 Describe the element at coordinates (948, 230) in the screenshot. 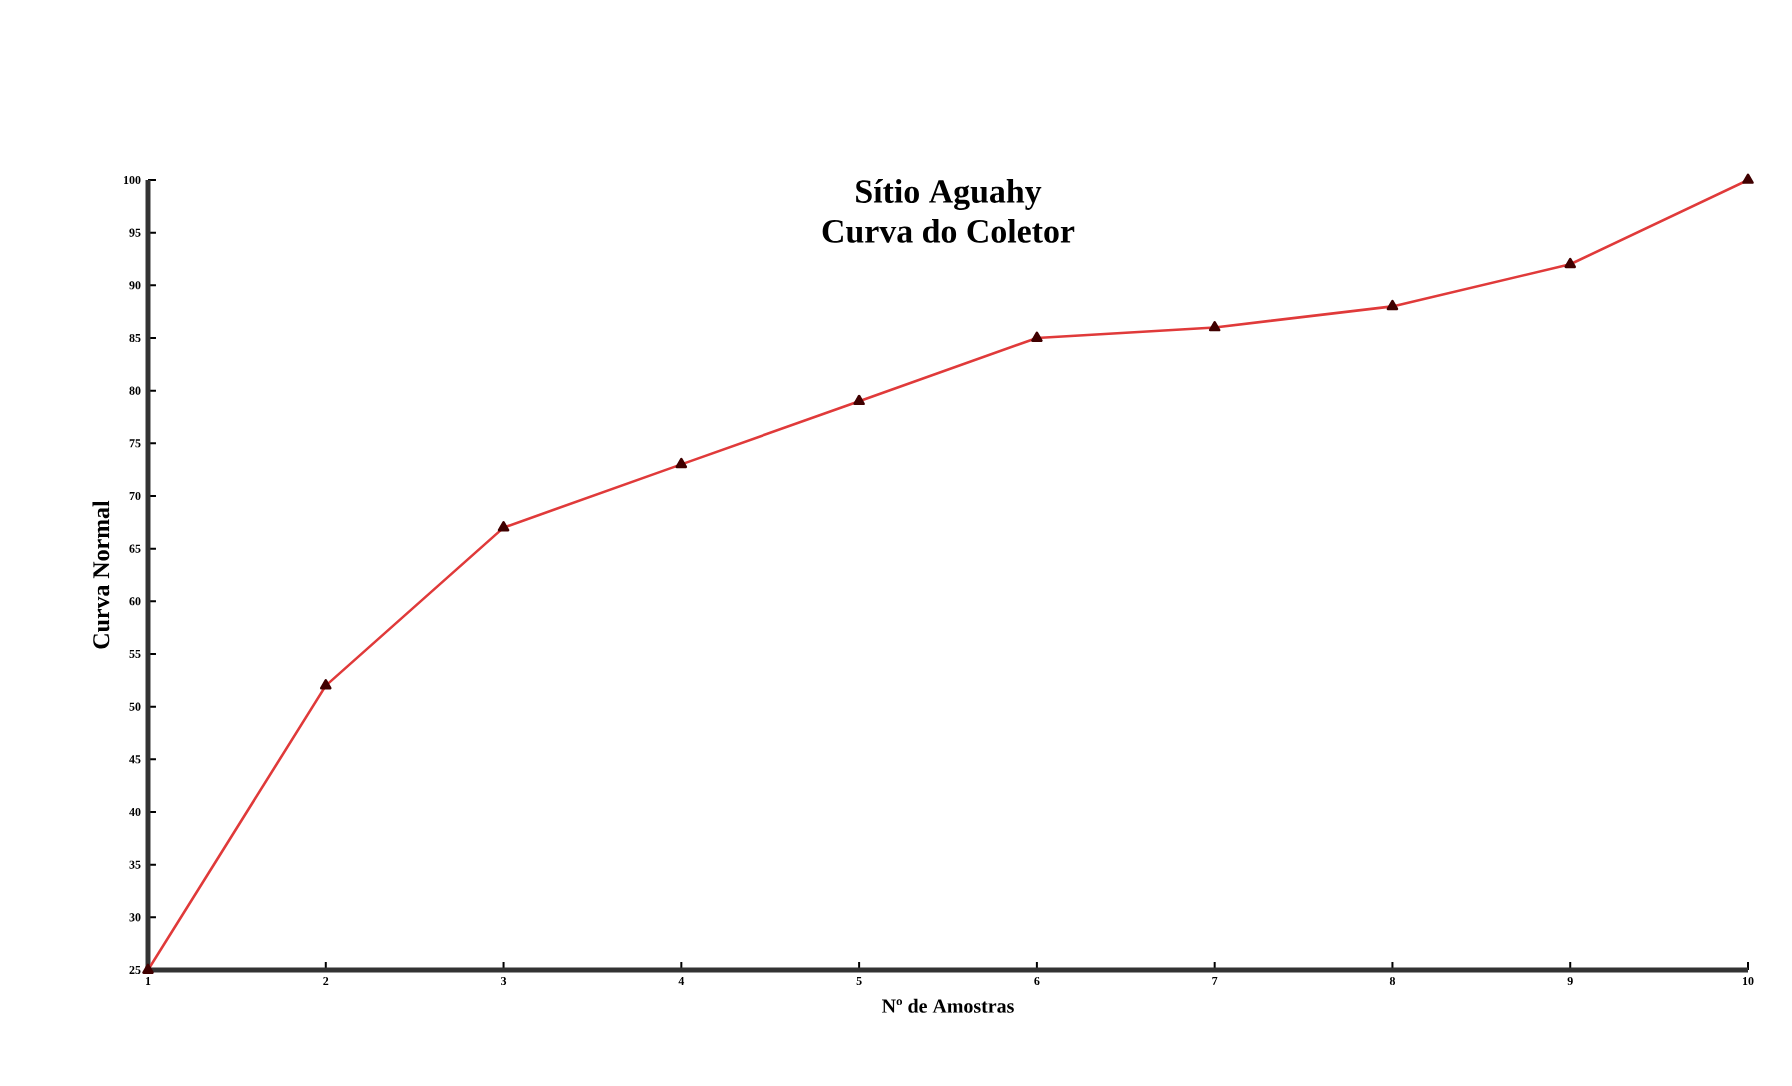

I see `text: Curva do Coletor` at that location.